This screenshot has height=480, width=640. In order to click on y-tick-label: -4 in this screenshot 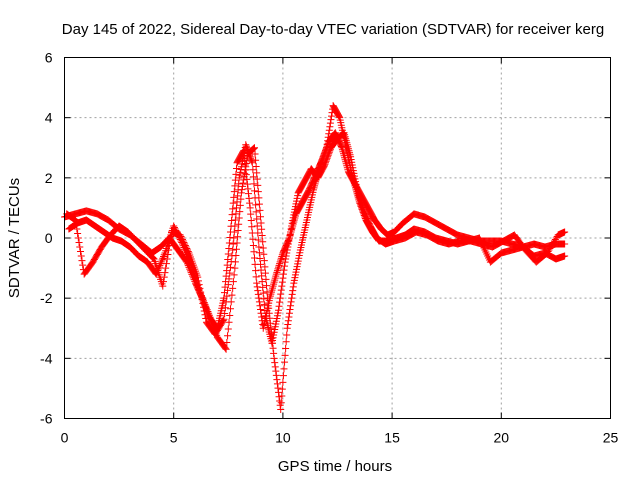, I will do `click(46, 358)`.